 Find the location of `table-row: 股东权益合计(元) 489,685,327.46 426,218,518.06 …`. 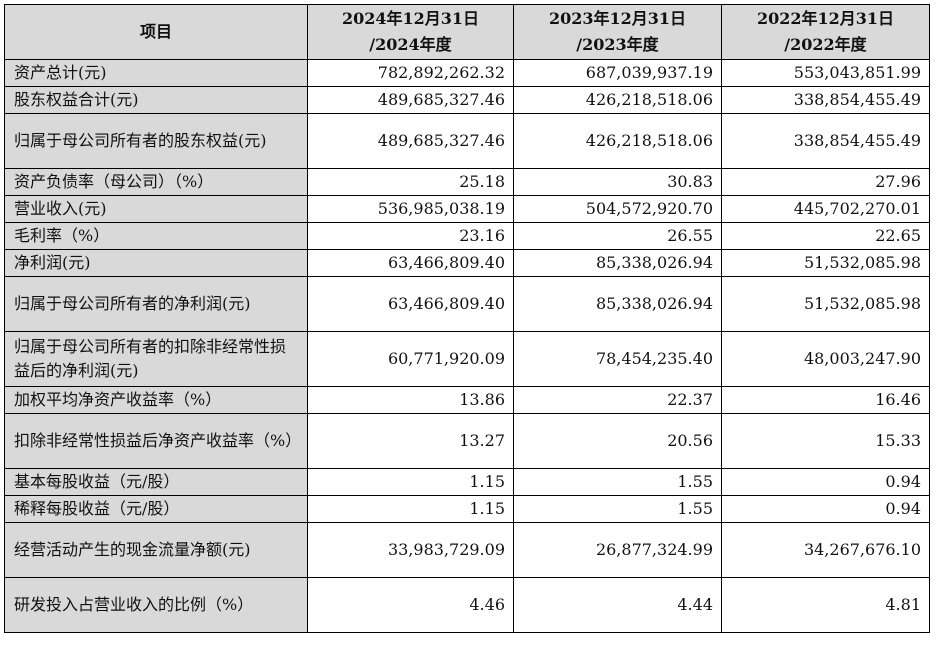

table-row: 股东权益合计(元) 489,685,327.46 426,218,518.06 … is located at coordinates (467, 100).